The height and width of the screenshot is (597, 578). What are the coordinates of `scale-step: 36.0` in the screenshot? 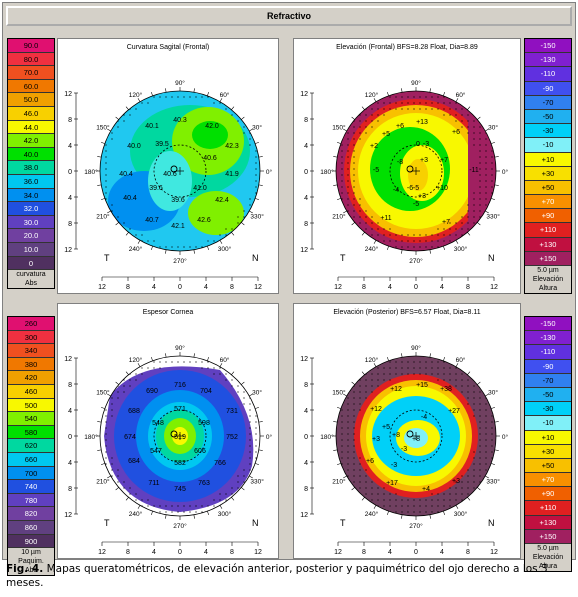 It's located at (31, 181).